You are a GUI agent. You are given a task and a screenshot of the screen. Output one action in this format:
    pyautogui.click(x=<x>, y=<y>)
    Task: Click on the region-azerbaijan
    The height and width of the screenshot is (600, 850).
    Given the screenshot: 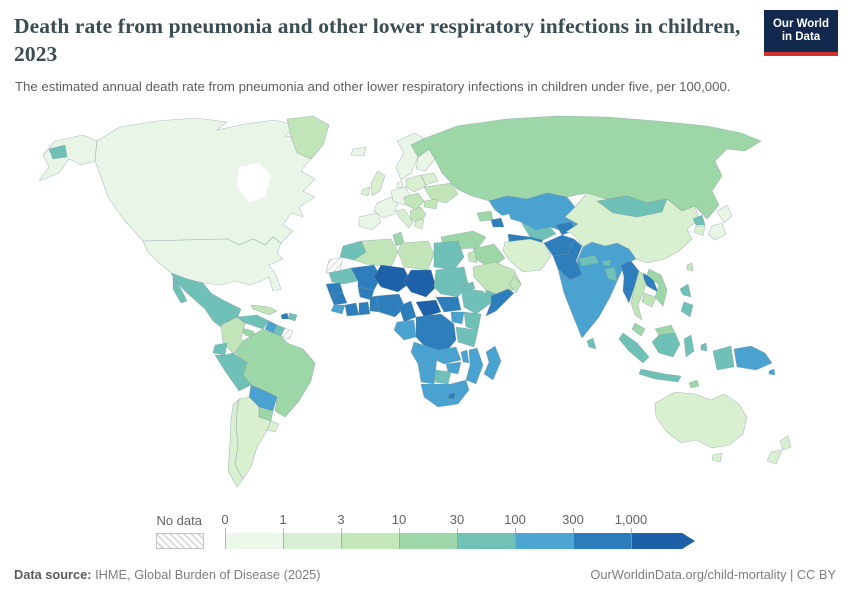 What is the action you would take?
    pyautogui.click(x=497, y=222)
    